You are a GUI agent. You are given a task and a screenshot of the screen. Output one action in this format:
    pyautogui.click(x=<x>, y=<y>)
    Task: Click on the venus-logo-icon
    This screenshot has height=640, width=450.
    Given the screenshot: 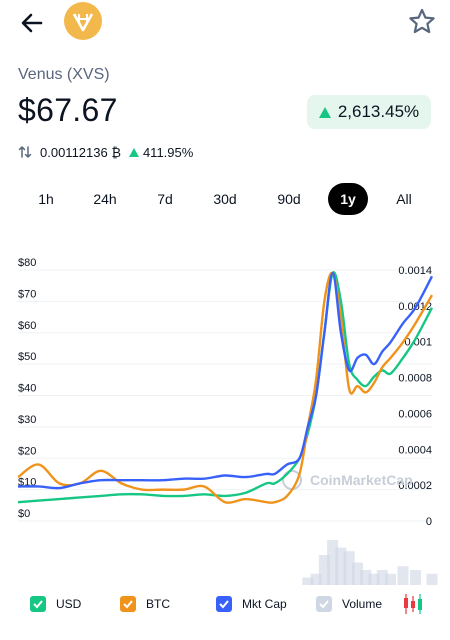 What is the action you would take?
    pyautogui.click(x=83, y=21)
    